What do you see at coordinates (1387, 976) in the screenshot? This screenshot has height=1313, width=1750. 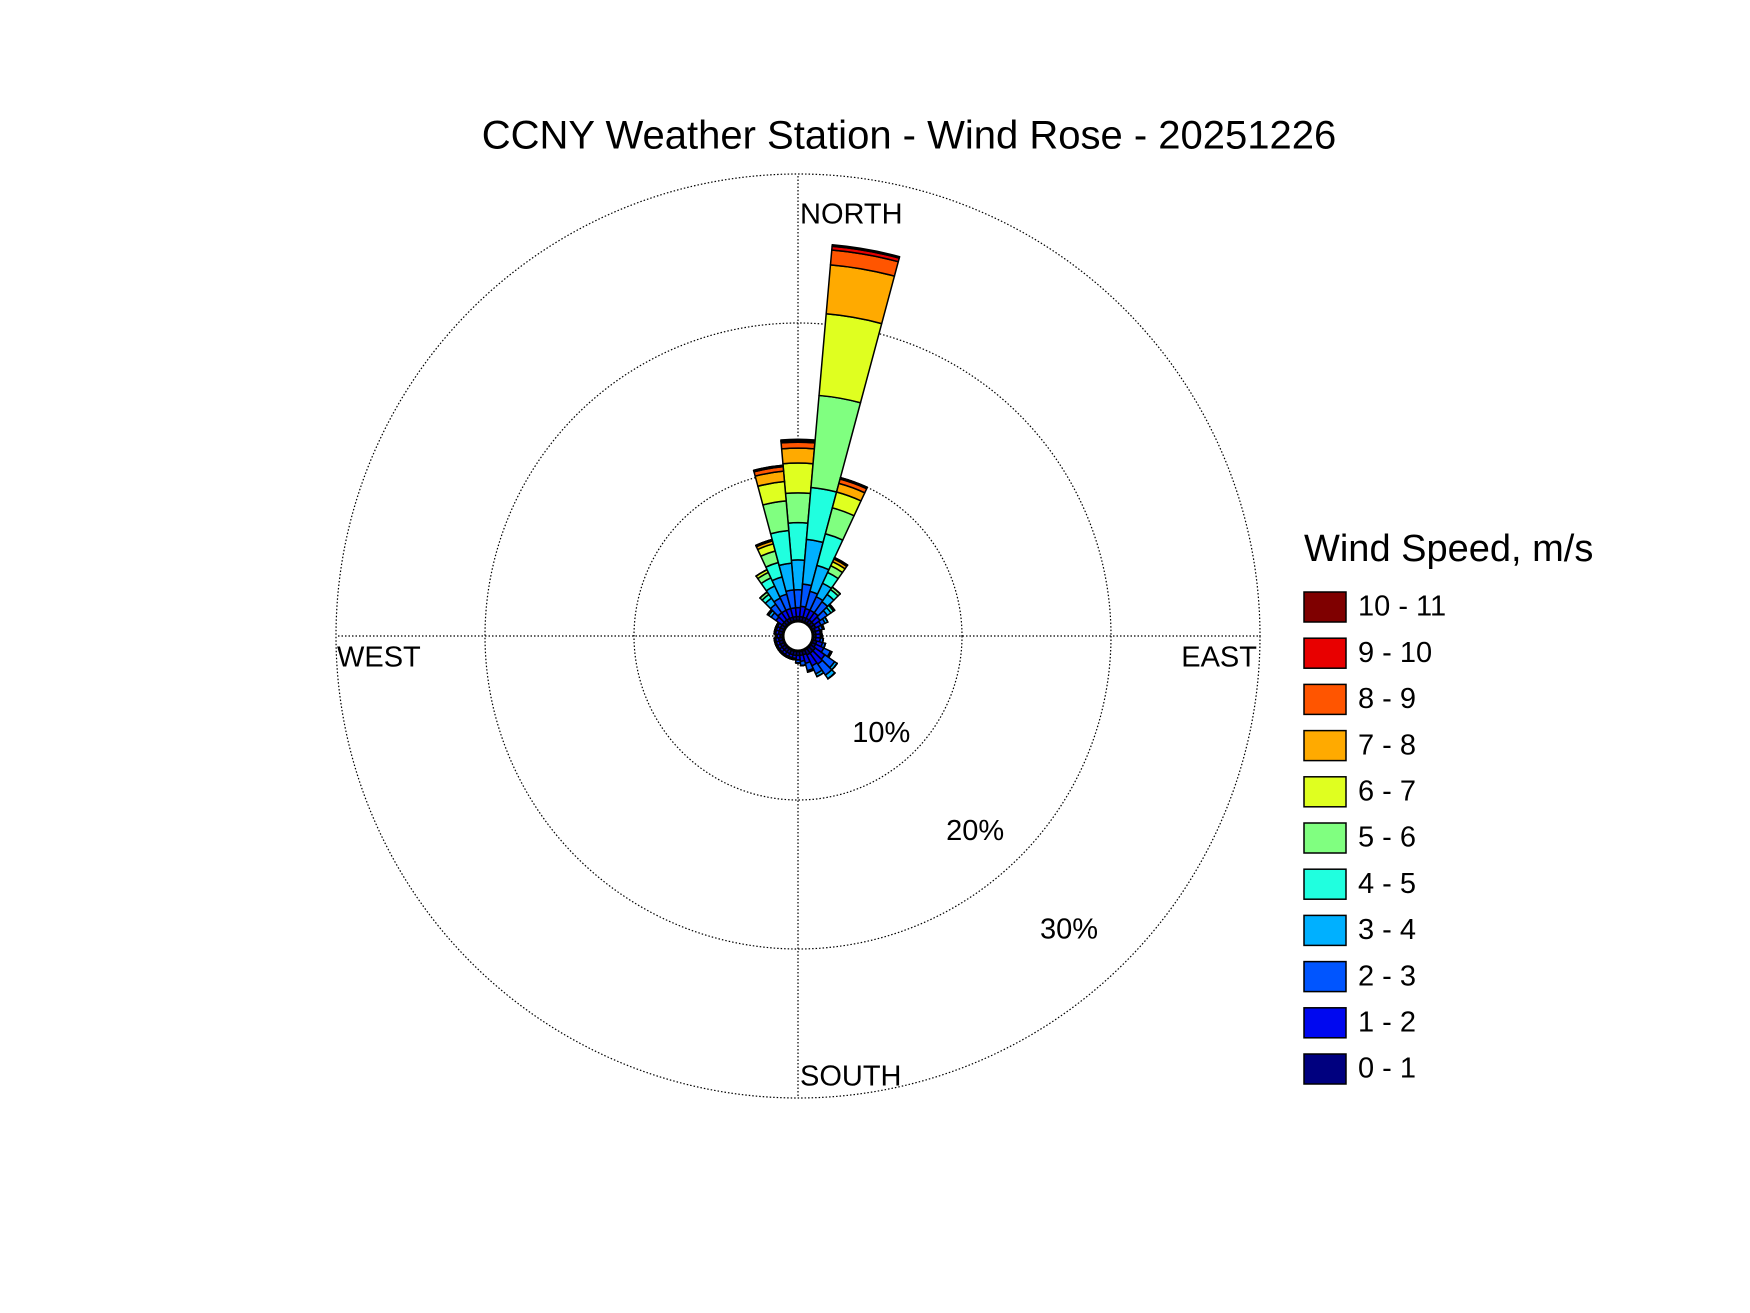 I see `legend-label: 2 - 3` at bounding box center [1387, 976].